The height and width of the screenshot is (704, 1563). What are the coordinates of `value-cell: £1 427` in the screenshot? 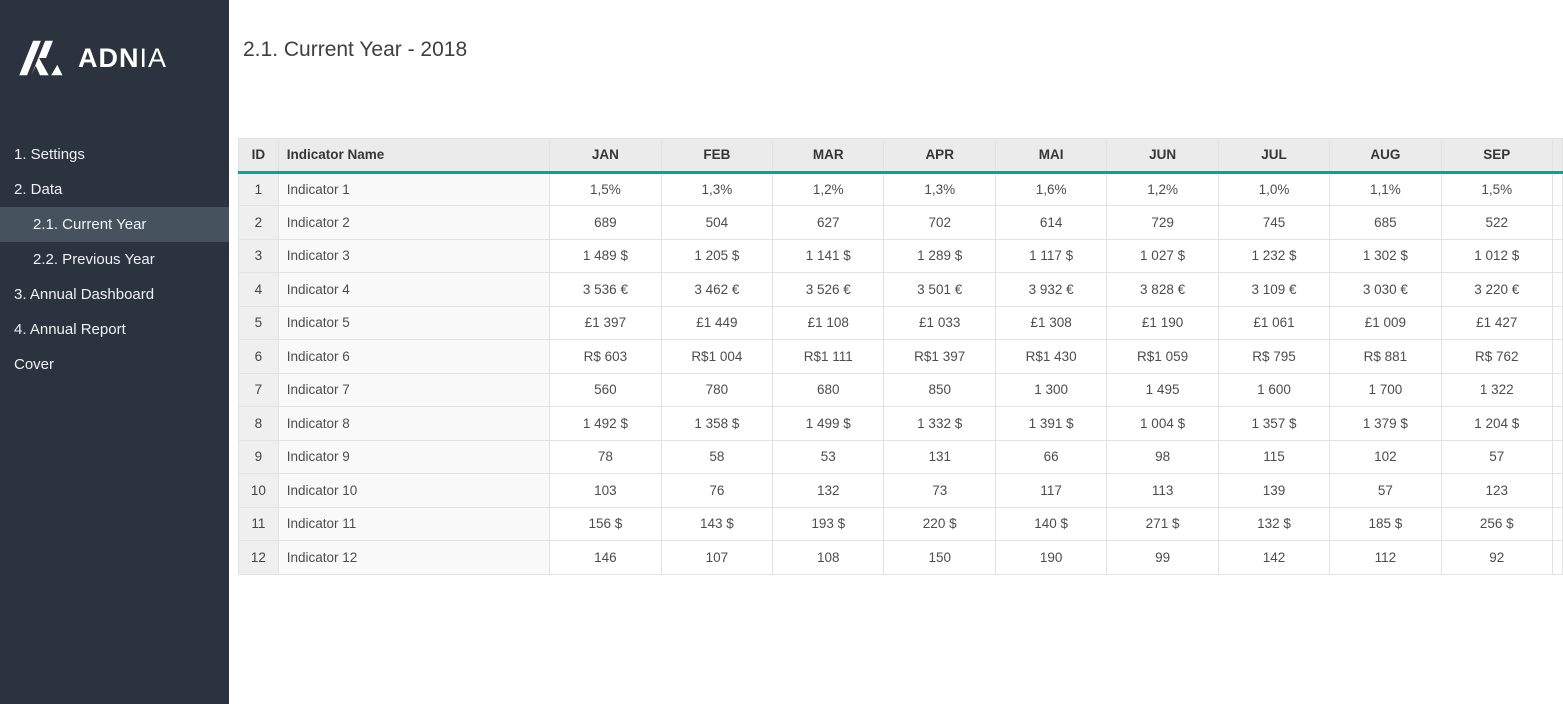 It's located at (1496, 322).